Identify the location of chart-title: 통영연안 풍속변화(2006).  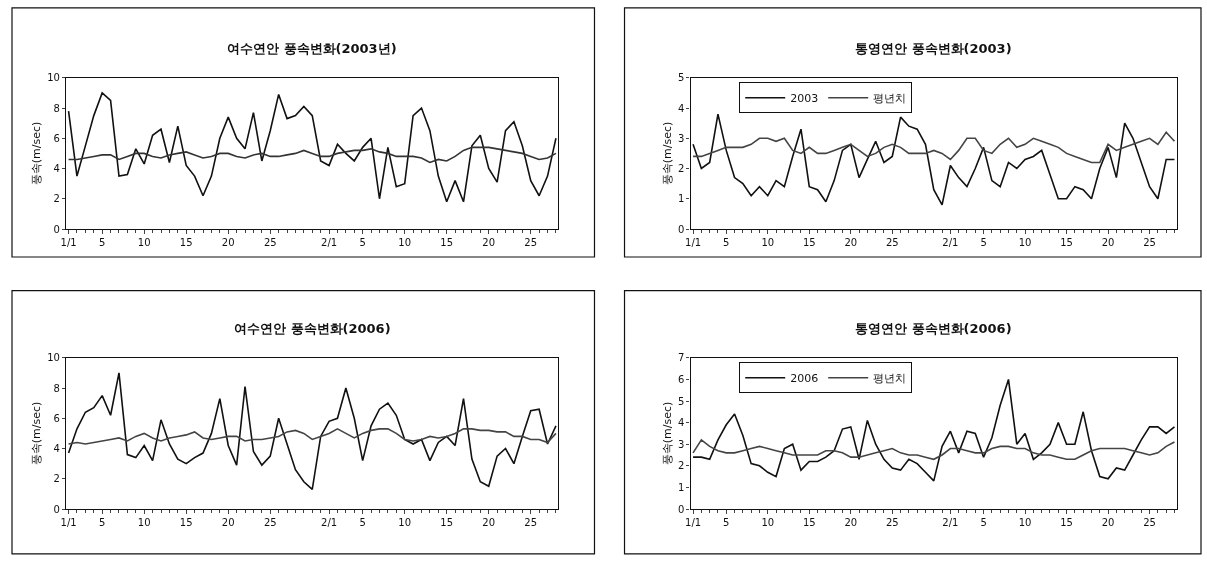
(933, 328).